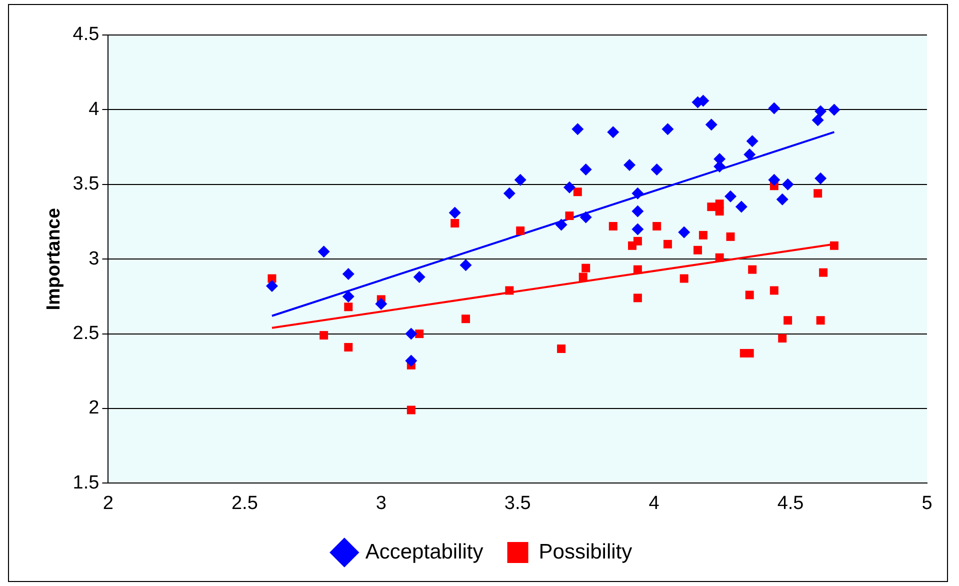 The width and height of the screenshot is (959, 586). I want to click on y-tick-label: 3.5, so click(86, 184).